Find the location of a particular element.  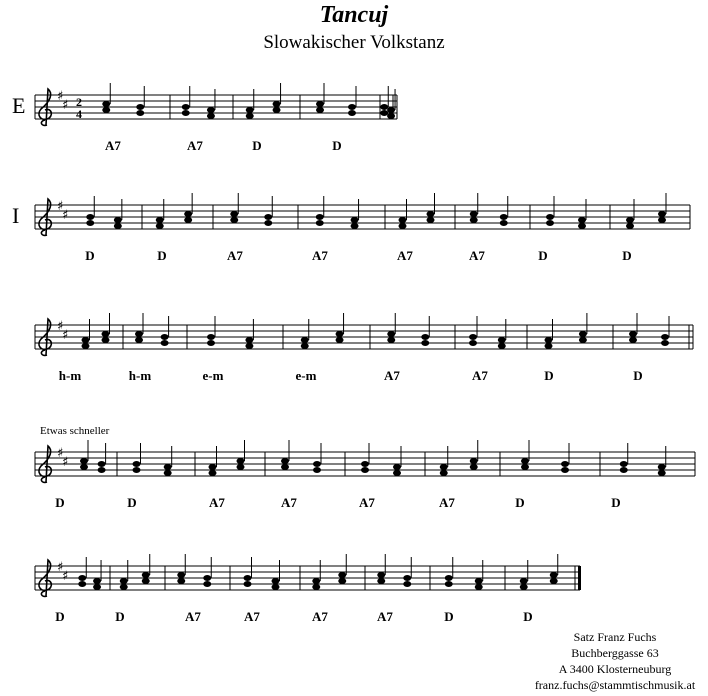

subtitle: Slowakischer Volkstanz is located at coordinates (353, 42).